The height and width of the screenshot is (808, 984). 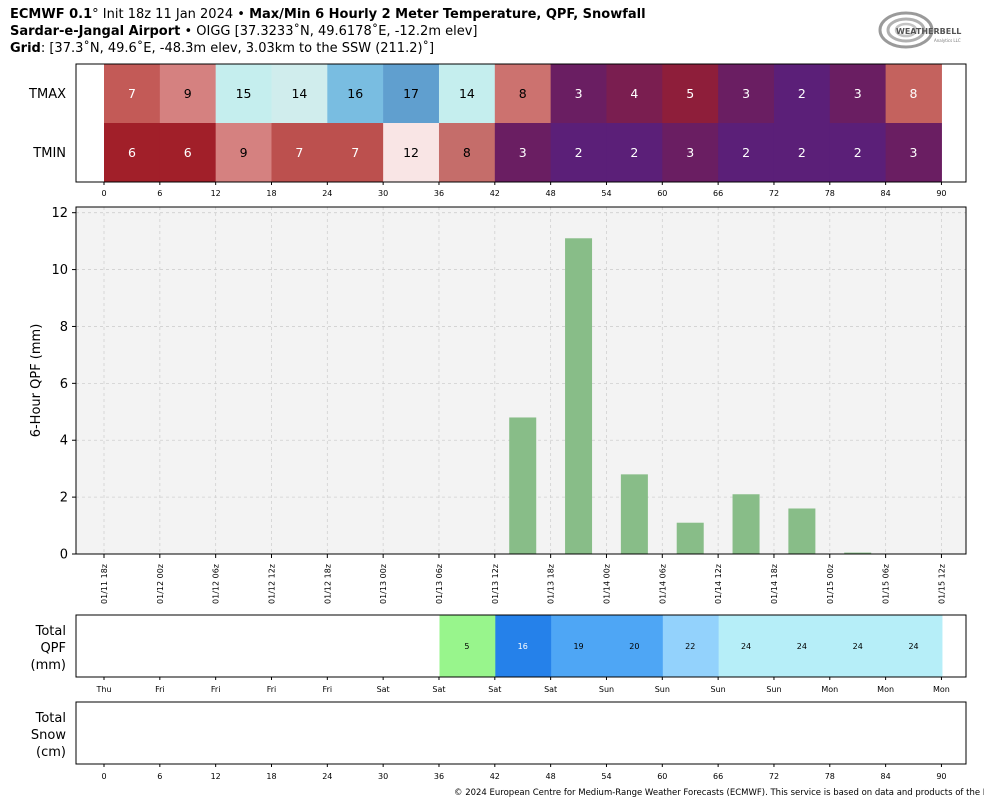 What do you see at coordinates (941, 193) in the screenshot?
I see `temp-x-tick-label: 90` at bounding box center [941, 193].